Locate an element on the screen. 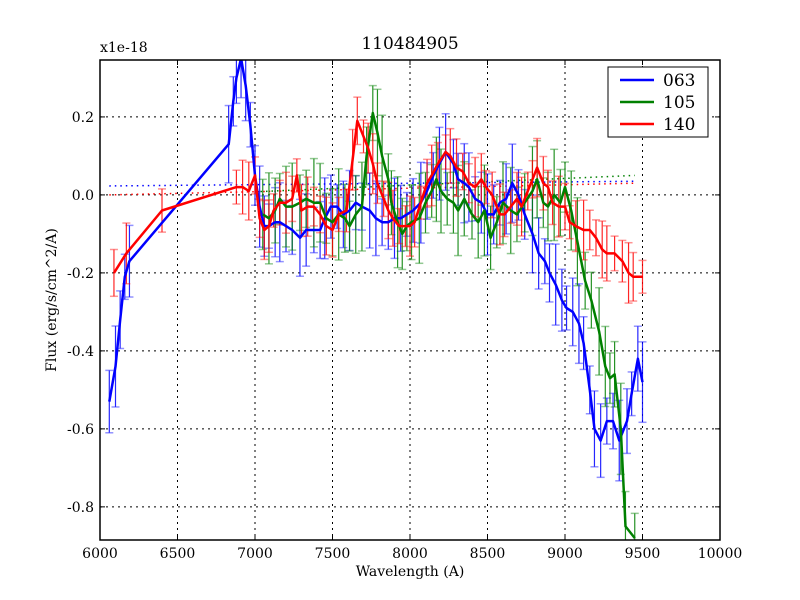 Image resolution: width=800 pixels, height=600 pixels. y-axis-title: Flux (erg/s/cm^2/A) is located at coordinates (52, 300).